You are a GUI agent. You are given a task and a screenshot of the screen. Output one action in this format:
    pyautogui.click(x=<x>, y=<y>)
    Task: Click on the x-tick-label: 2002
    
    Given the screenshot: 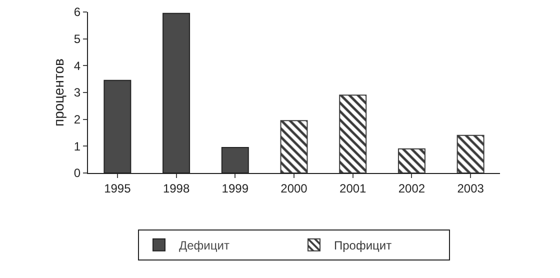 What is the action you would take?
    pyautogui.click(x=412, y=188)
    